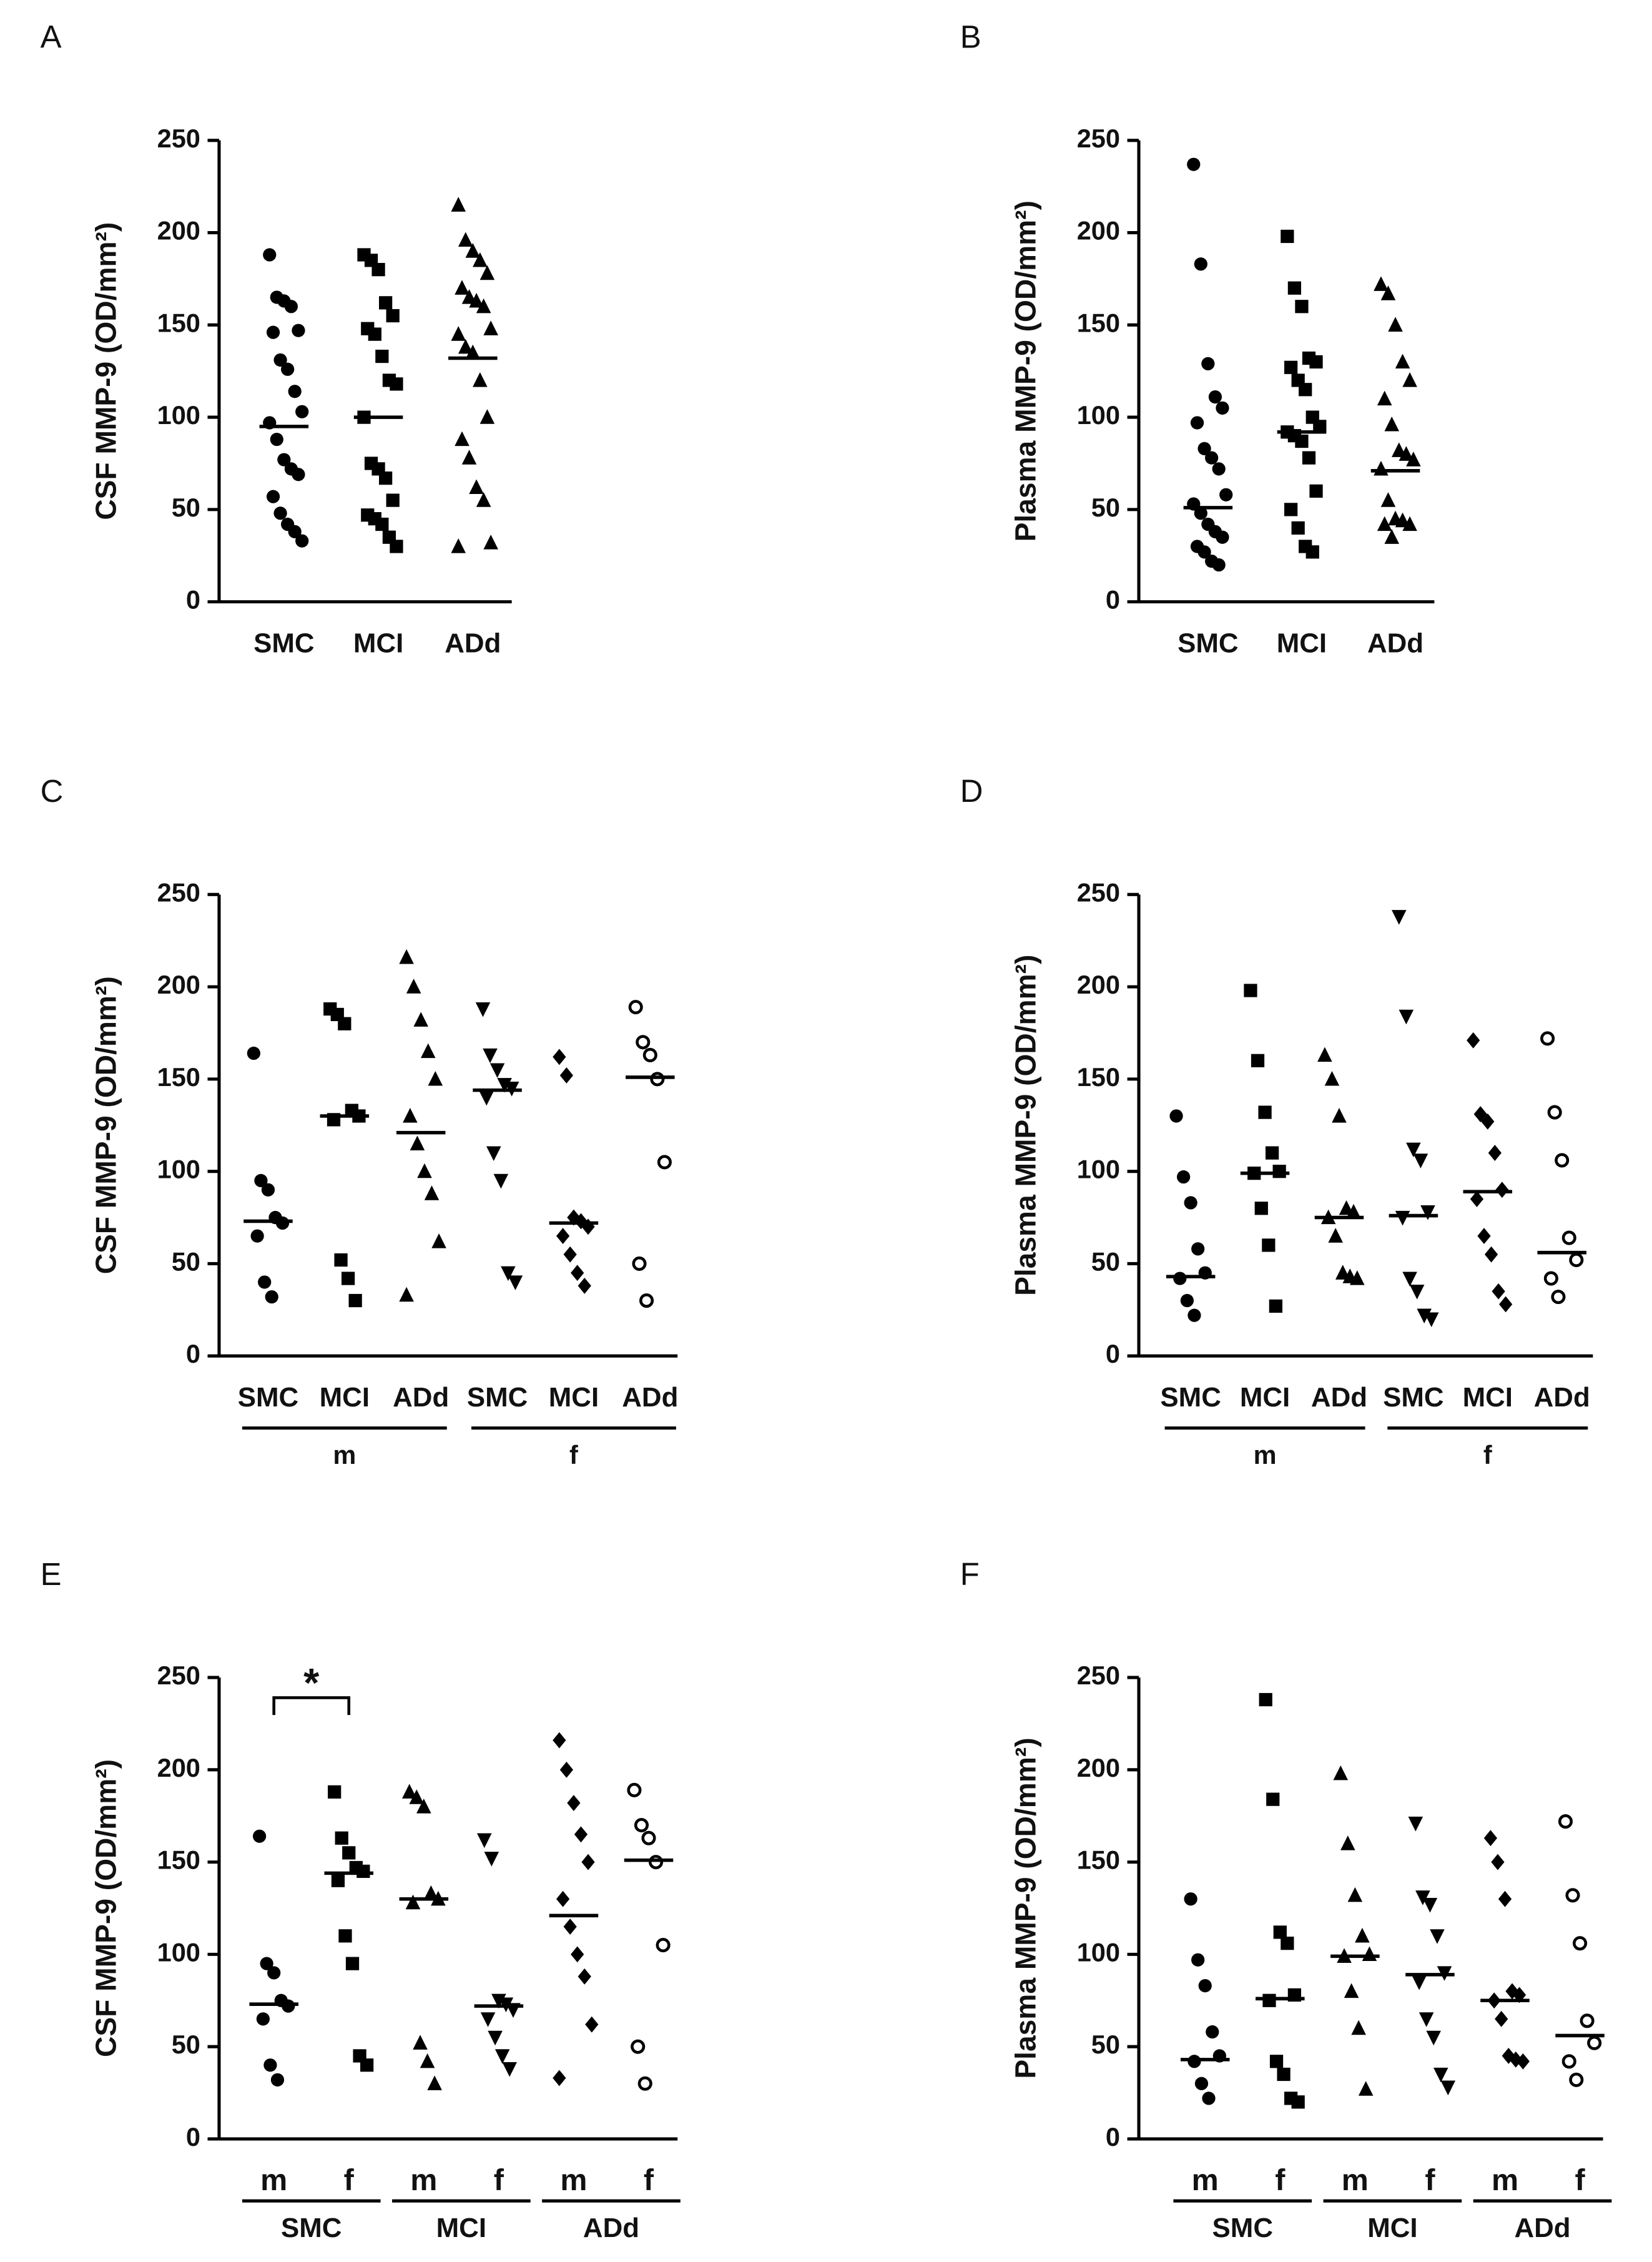  I want to click on group-label: ADd, so click(1542, 2228).